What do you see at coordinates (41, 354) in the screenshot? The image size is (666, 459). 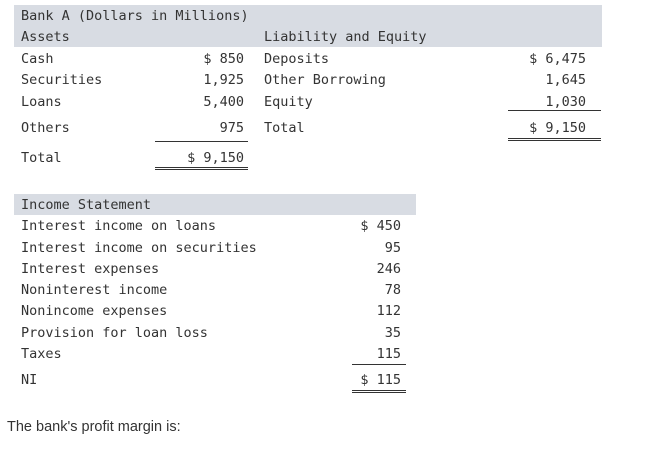 I see `is-label-taxes: Taxes` at bounding box center [41, 354].